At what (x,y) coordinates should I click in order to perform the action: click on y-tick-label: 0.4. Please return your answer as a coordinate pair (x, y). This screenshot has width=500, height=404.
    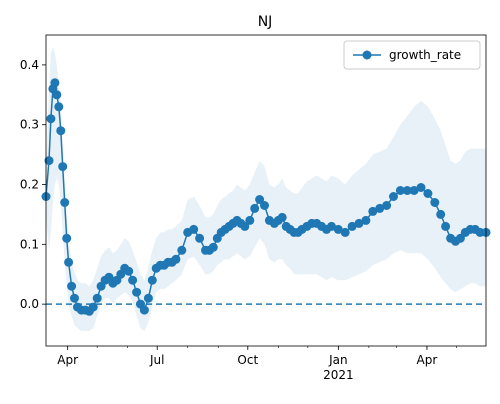
    Looking at the image, I should click on (29, 65).